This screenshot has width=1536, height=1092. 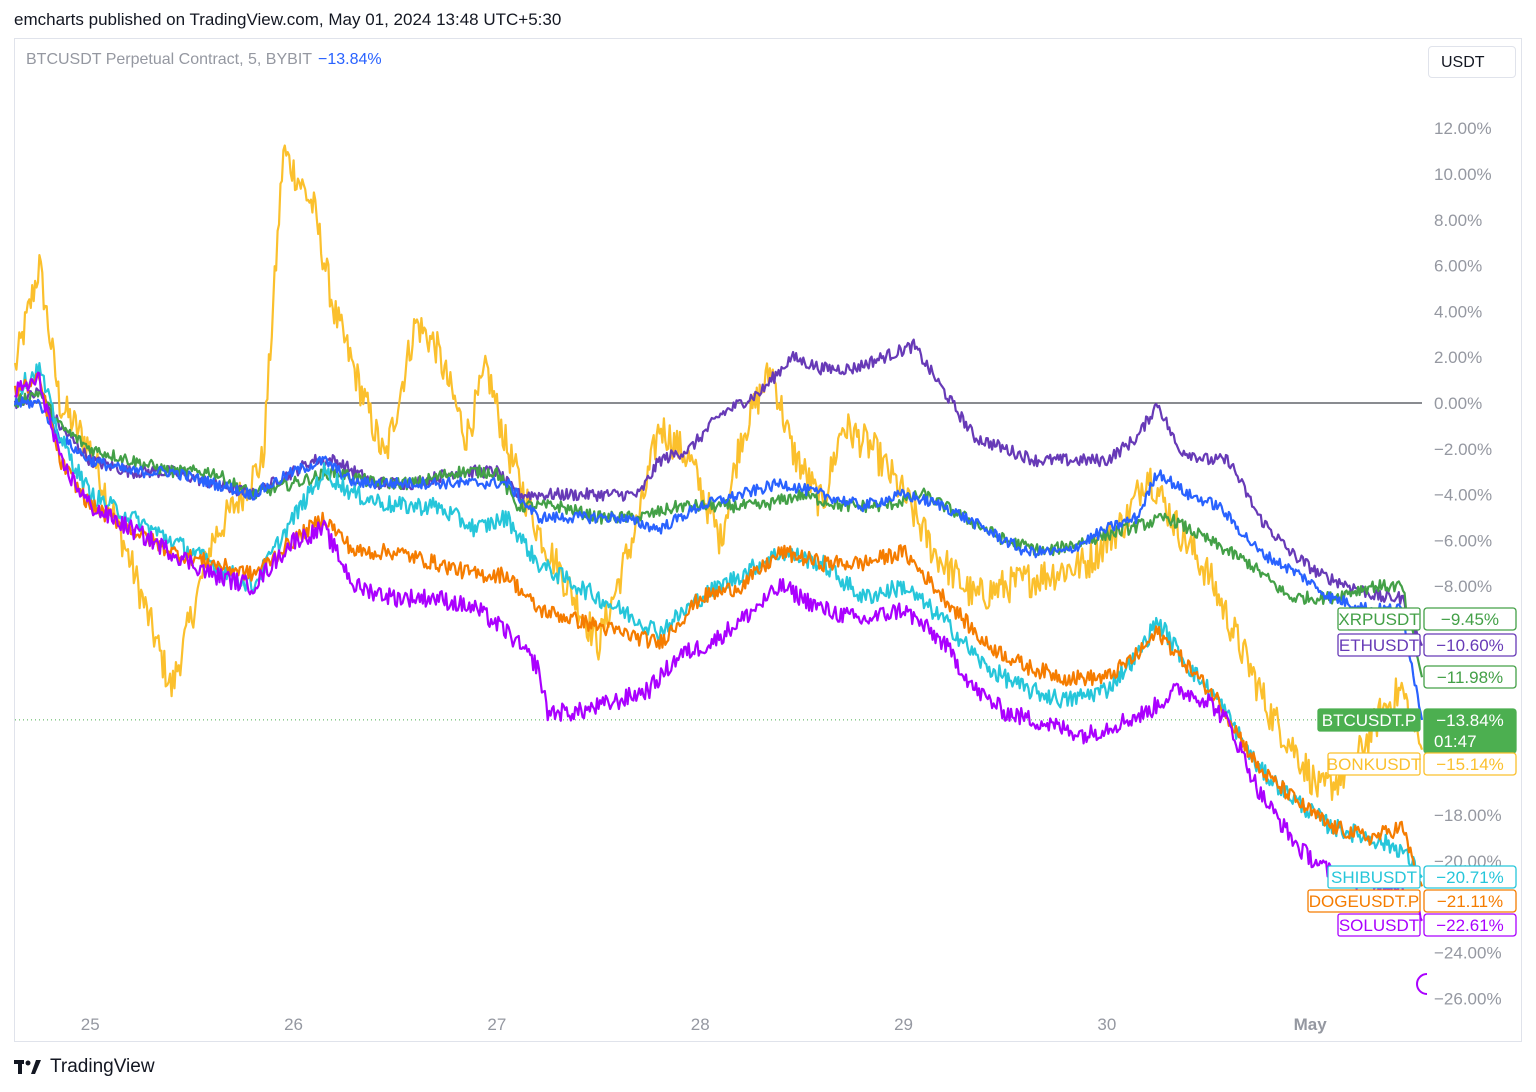 I want to click on currency-button: USDT, so click(x=1472, y=62).